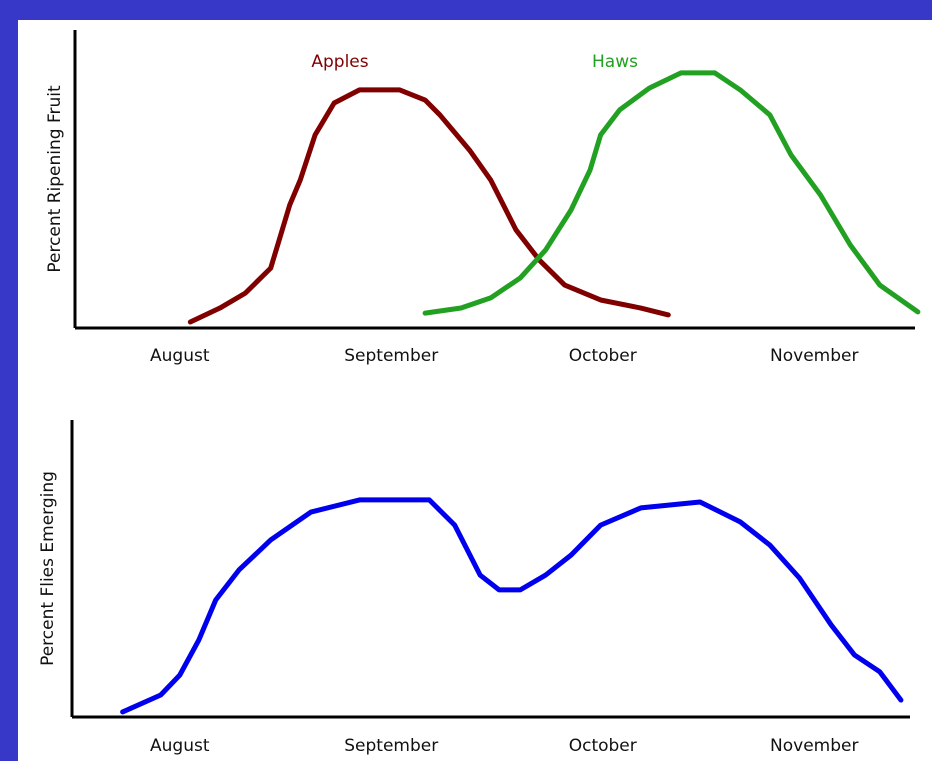 Image resolution: width=932 pixels, height=761 pixels. What do you see at coordinates (615, 62) in the screenshot?
I see `series-label: Haws` at bounding box center [615, 62].